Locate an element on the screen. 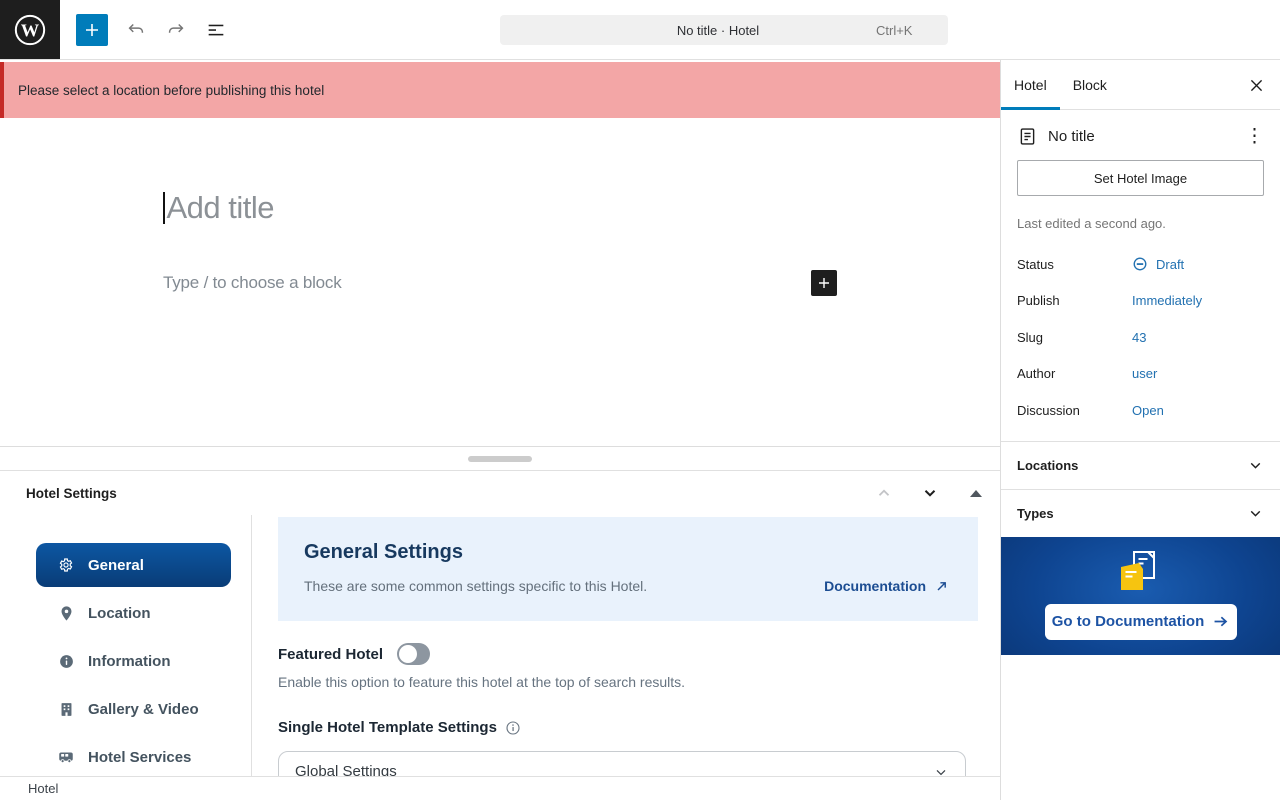 This screenshot has height=800, width=1280. draft-status-icon is located at coordinates (1140, 264).